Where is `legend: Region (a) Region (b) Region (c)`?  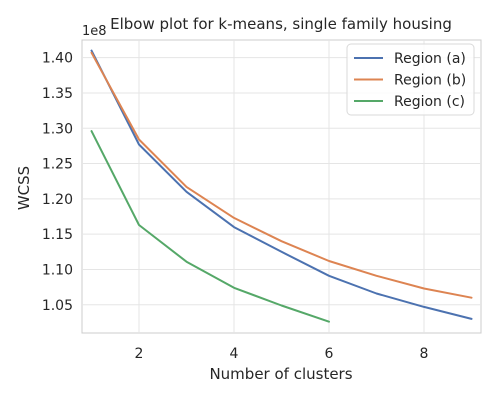 legend: Region (a) Region (b) Region (c) is located at coordinates (410, 79).